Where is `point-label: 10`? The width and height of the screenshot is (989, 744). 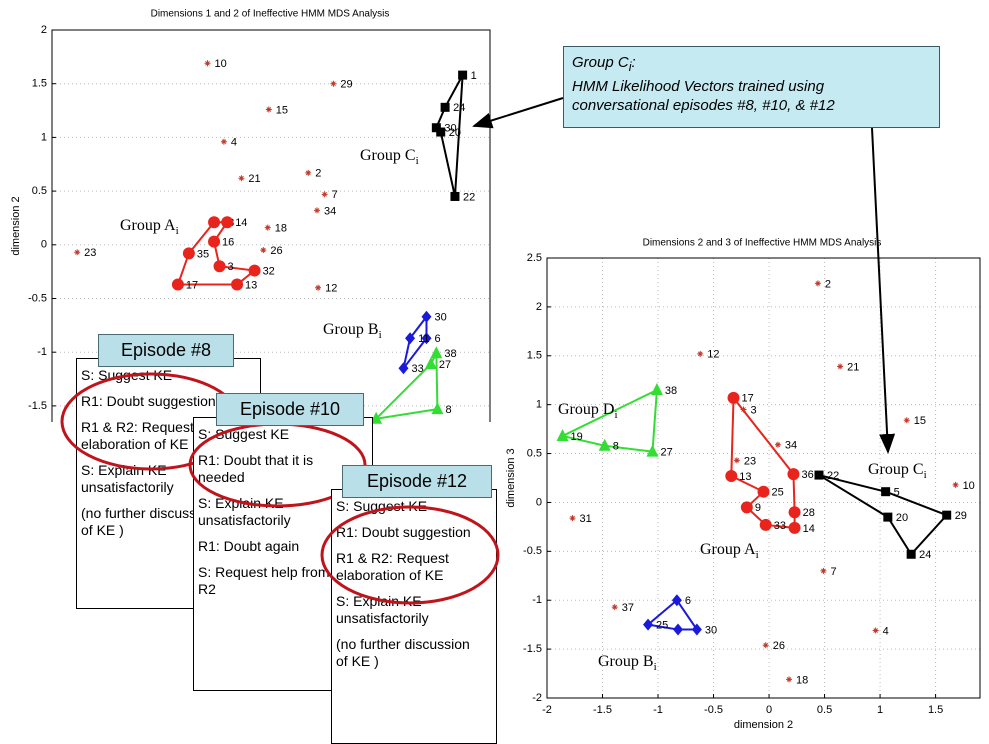 point-label: 10 is located at coordinates (220, 64).